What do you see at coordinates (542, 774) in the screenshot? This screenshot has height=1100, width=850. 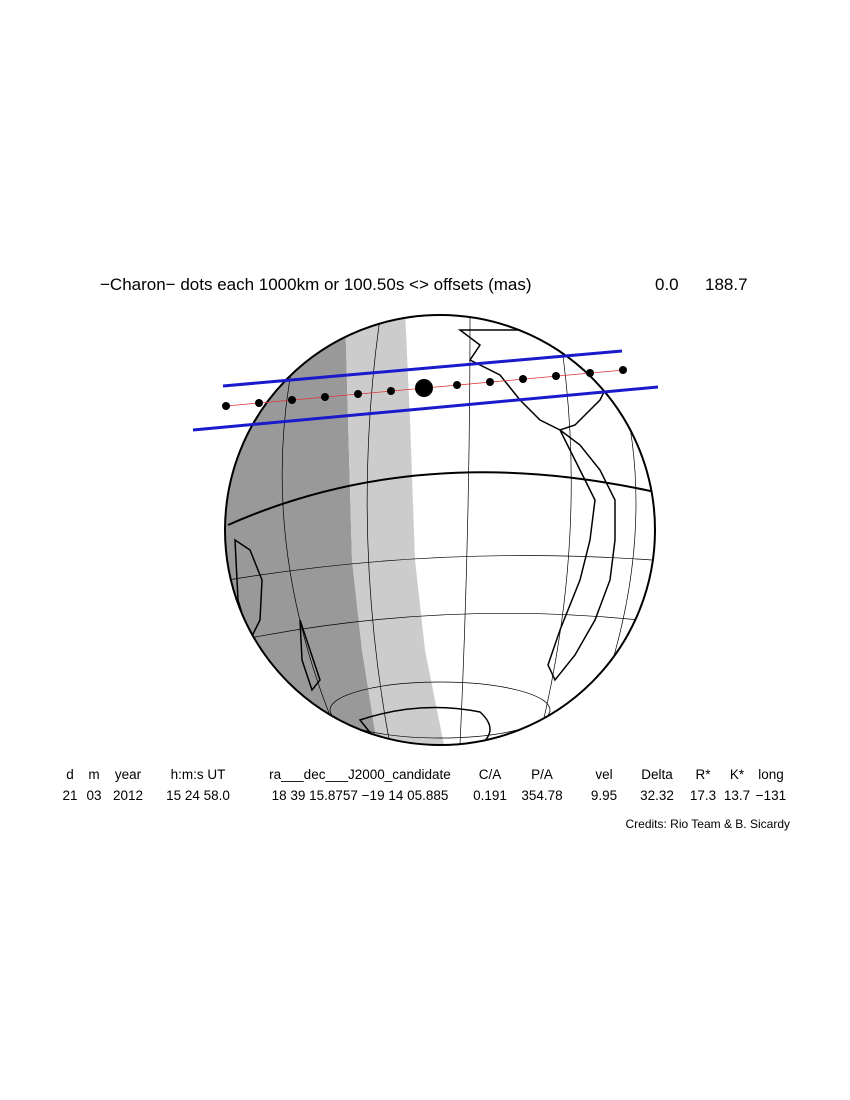 I see `column-header: P/A` at bounding box center [542, 774].